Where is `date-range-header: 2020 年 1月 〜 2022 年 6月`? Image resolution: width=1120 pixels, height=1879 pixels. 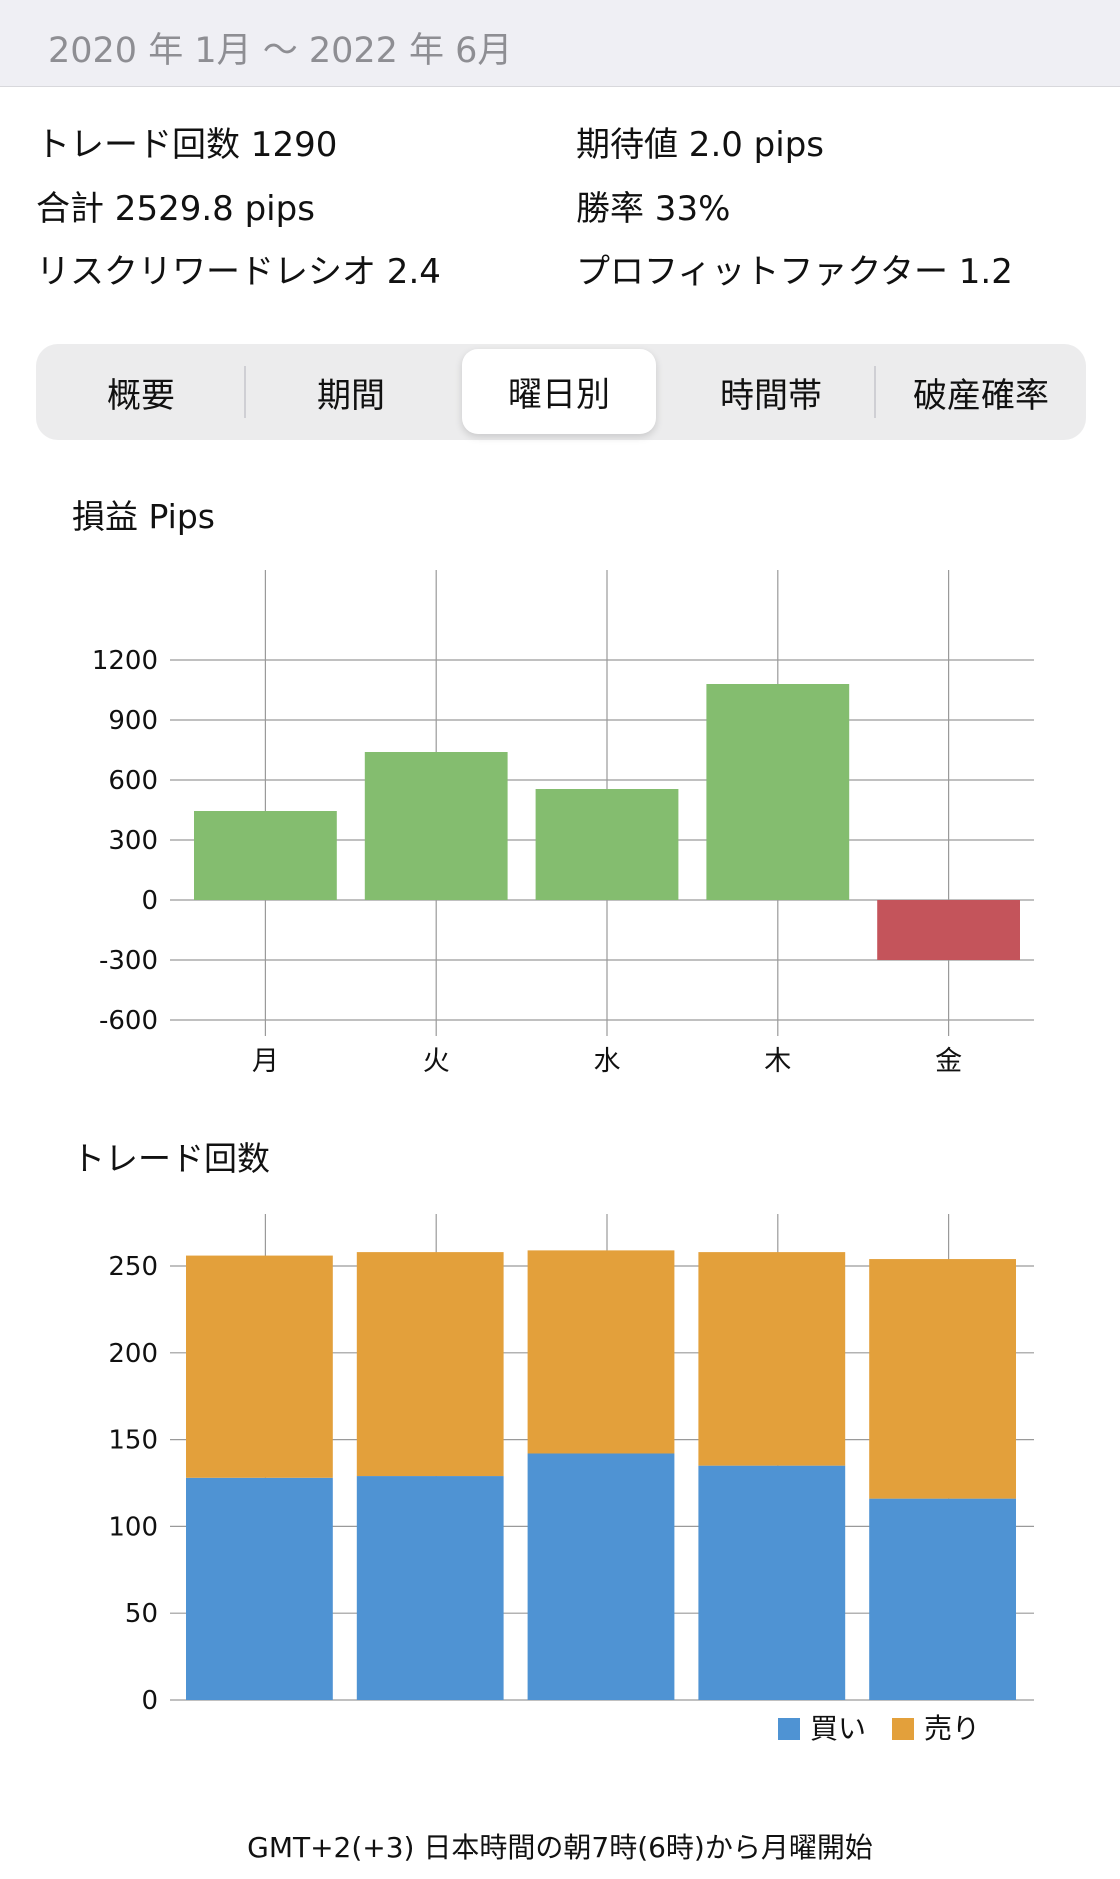 date-range-header: 2020 年 1月 〜 2022 年 6月 is located at coordinates (560, 43).